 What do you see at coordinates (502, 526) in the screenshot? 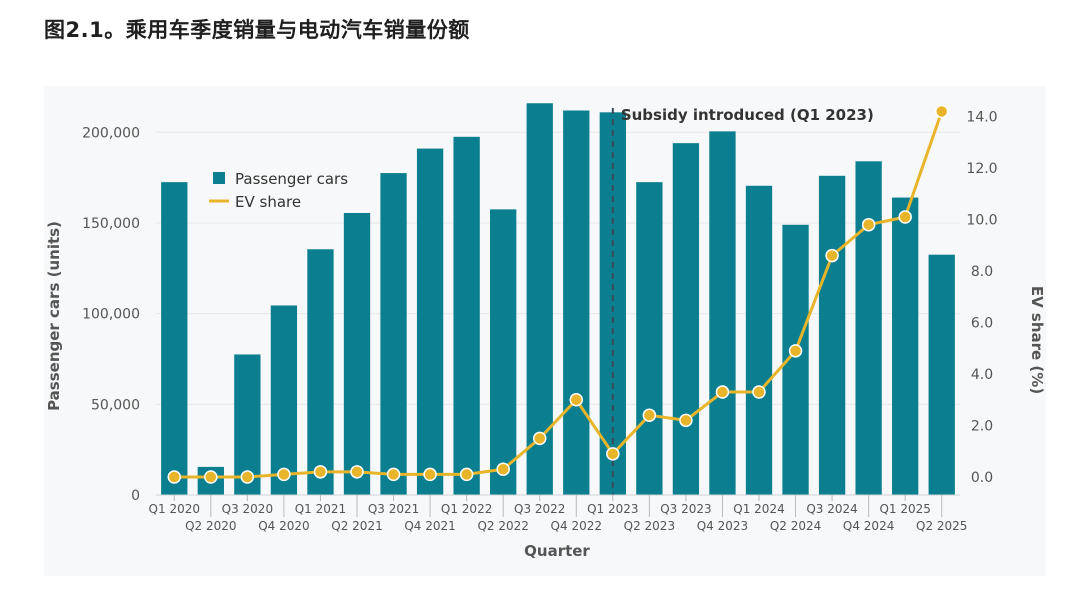
I see `x-tick-label: Q2 2022` at bounding box center [502, 526].